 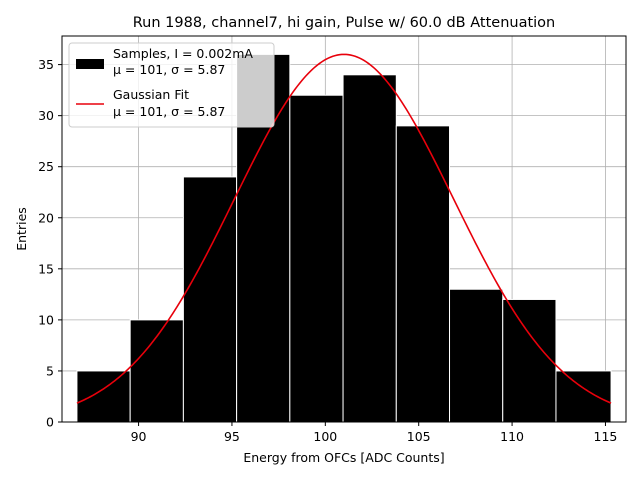 I want to click on x-tick-label: 95, so click(x=232, y=436).